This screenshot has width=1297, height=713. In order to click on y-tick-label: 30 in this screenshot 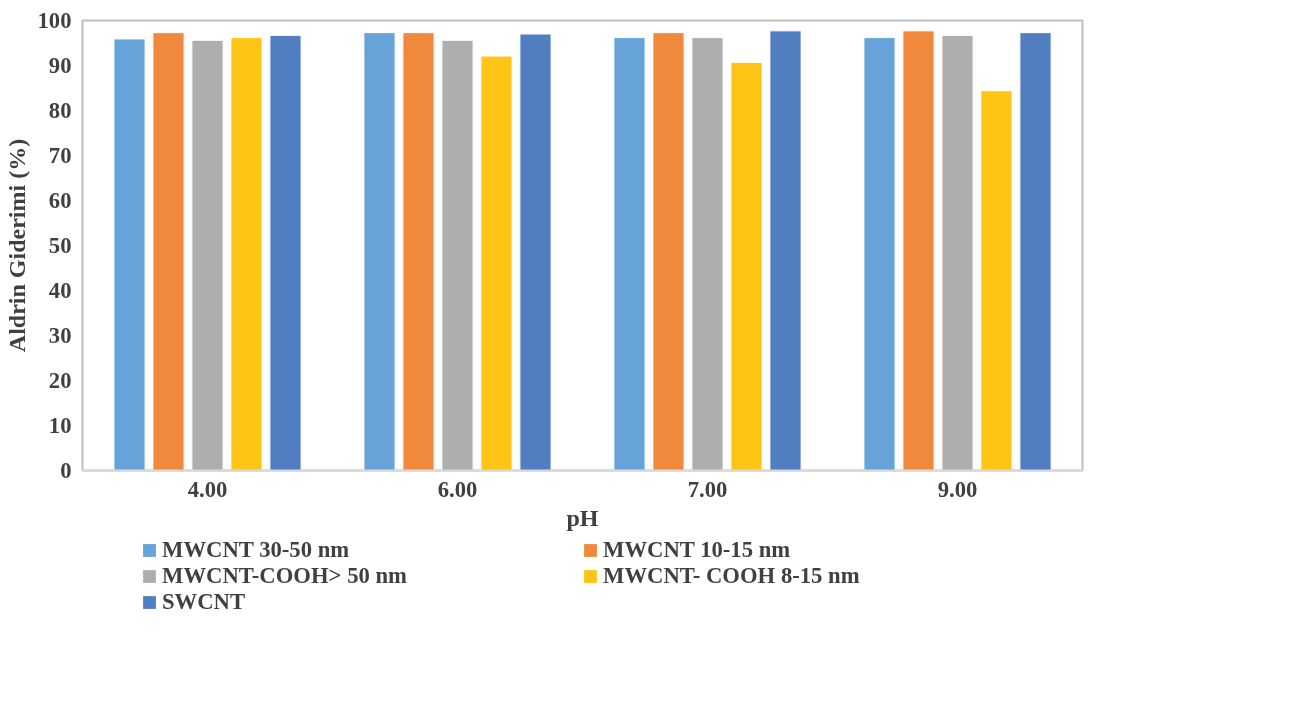, I will do `click(60, 335)`.